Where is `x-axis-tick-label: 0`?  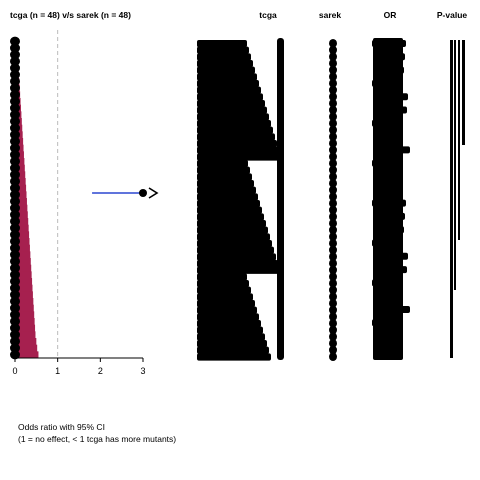
x-axis-tick-label: 0 is located at coordinates (14, 371).